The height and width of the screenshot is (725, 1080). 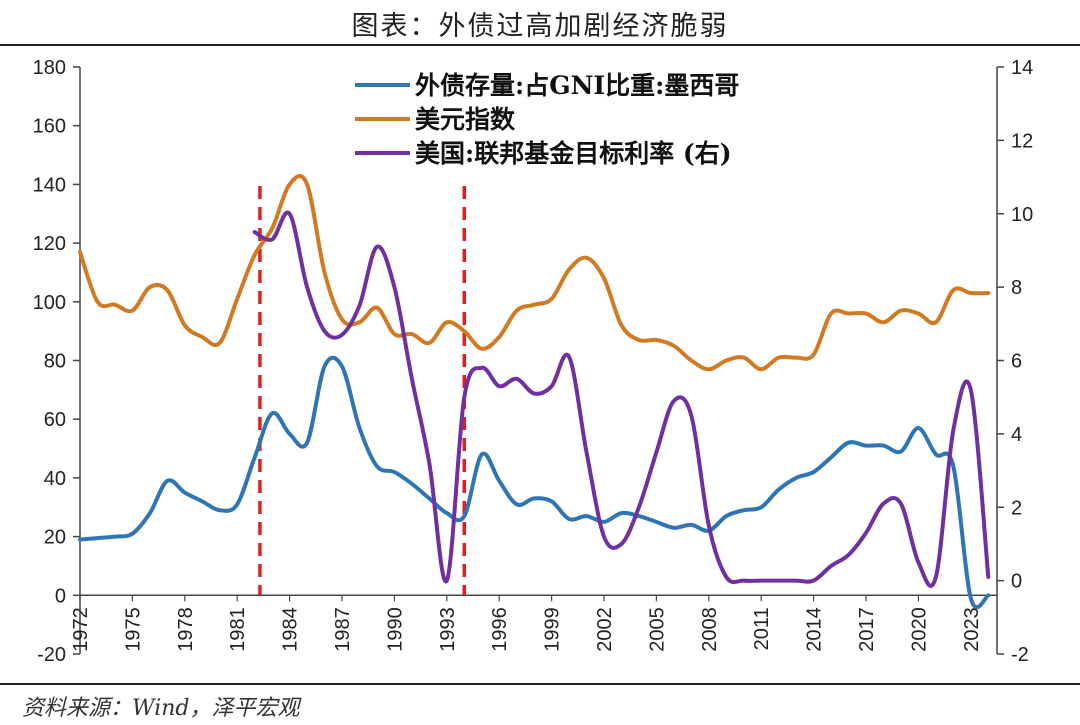 I want to click on left-tick-label: 140, so click(x=49, y=185).